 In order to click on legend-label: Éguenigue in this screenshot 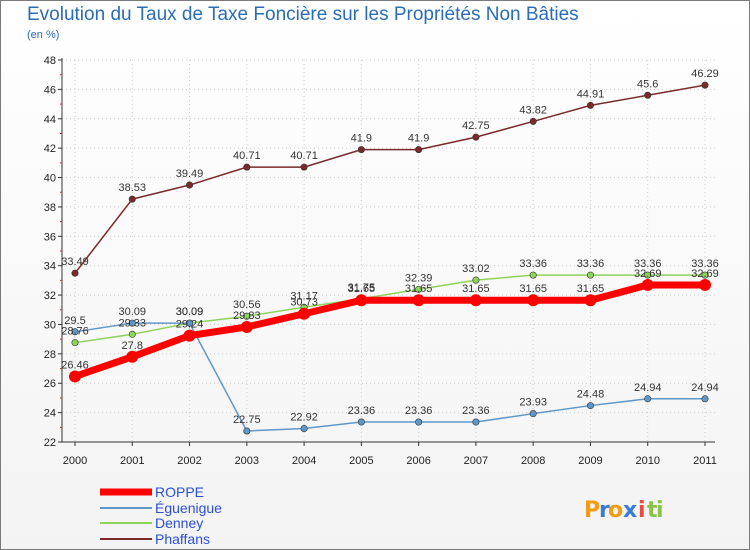, I will do `click(188, 508)`.